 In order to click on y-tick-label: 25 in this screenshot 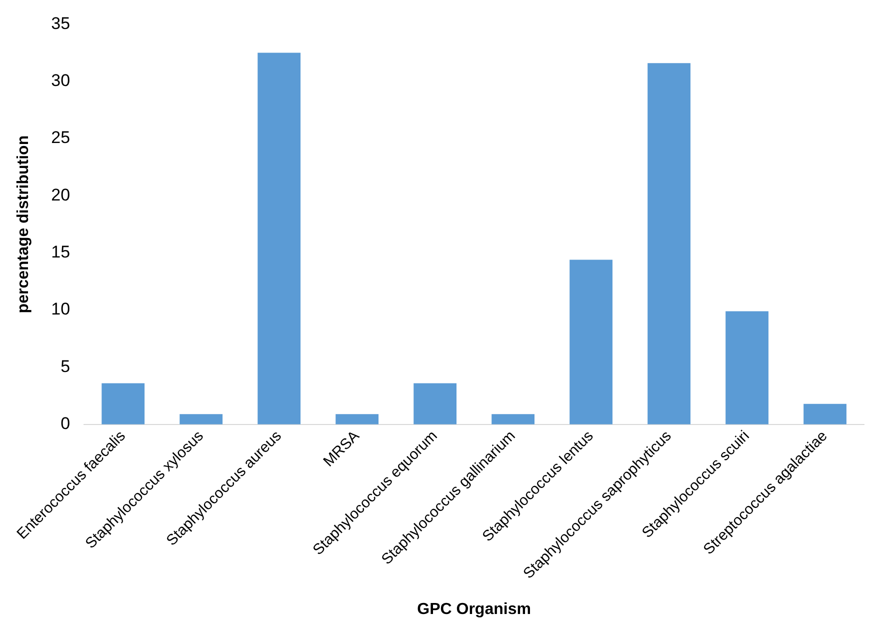, I will do `click(60, 138)`.